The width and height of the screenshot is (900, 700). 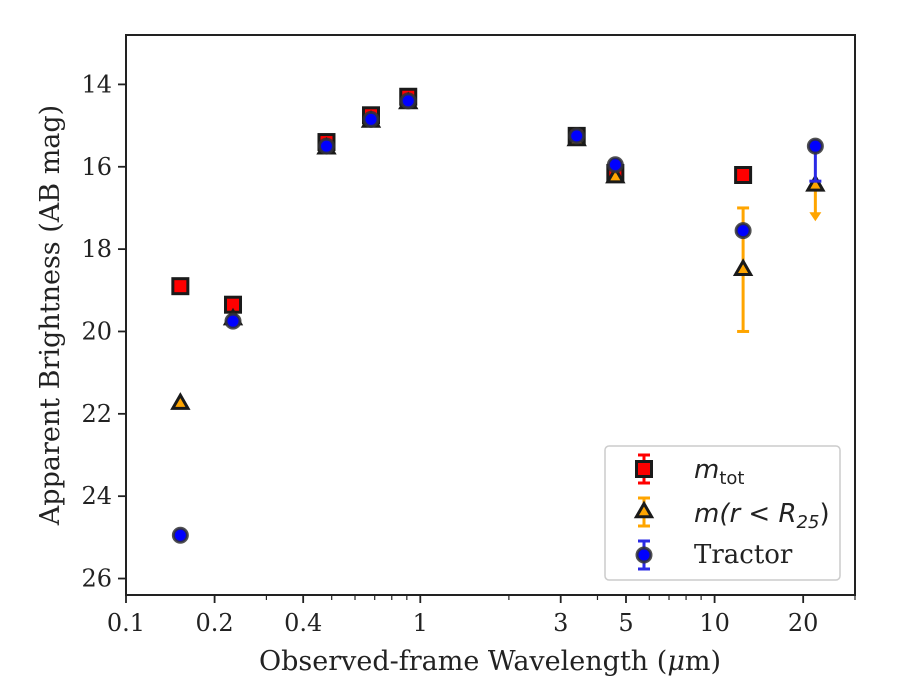 I want to click on x-tick-label: 3, so click(x=560, y=623).